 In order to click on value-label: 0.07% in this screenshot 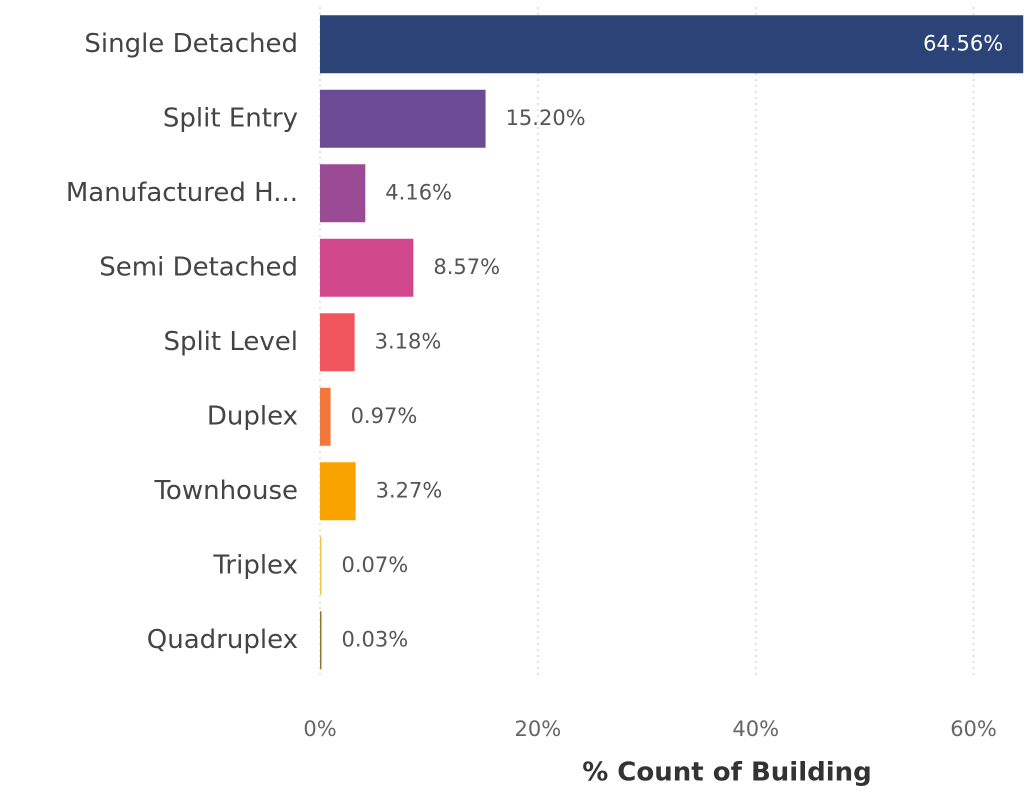, I will do `click(375, 565)`.